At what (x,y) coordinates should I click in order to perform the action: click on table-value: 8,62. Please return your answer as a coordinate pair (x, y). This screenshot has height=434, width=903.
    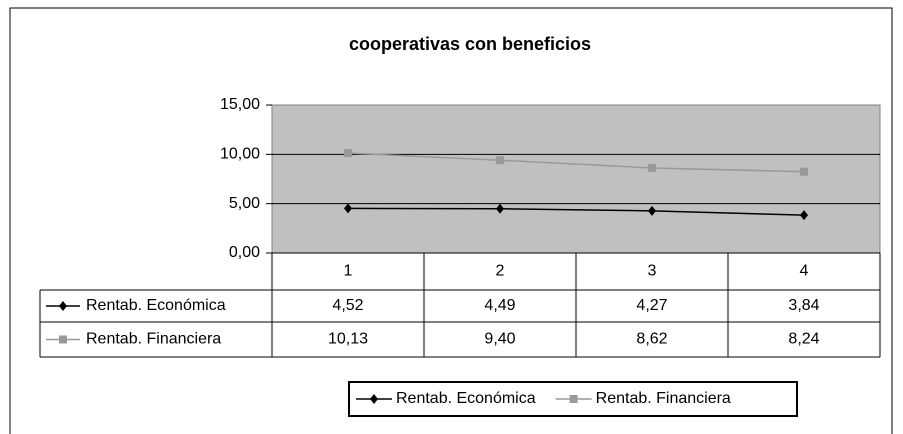
    Looking at the image, I should click on (651, 339).